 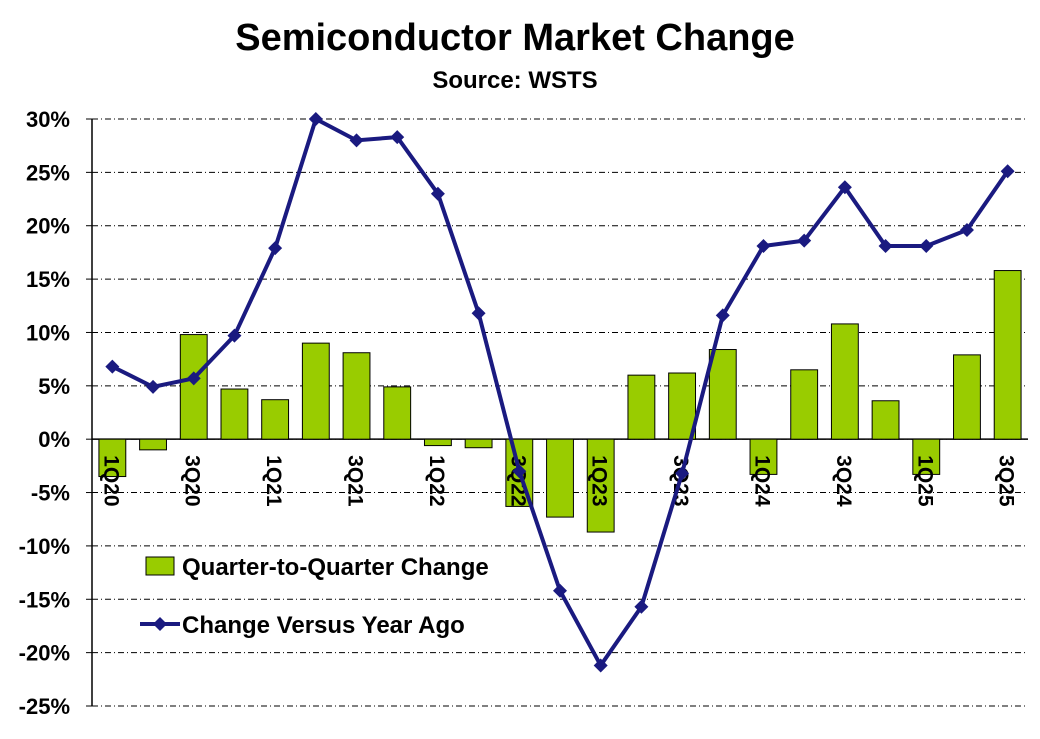 What do you see at coordinates (48, 226) in the screenshot?
I see `y-tick-label: 20%` at bounding box center [48, 226].